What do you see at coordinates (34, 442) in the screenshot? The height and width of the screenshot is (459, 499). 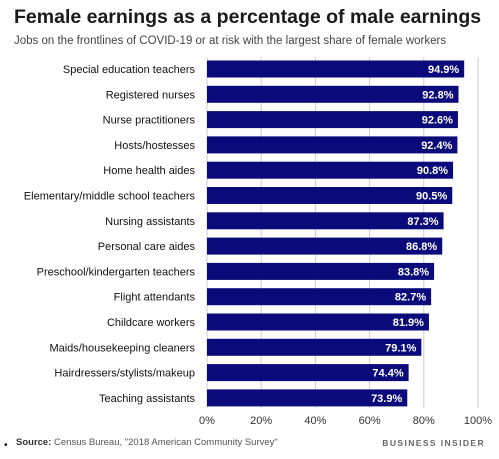 I see `source-label: Source:` at bounding box center [34, 442].